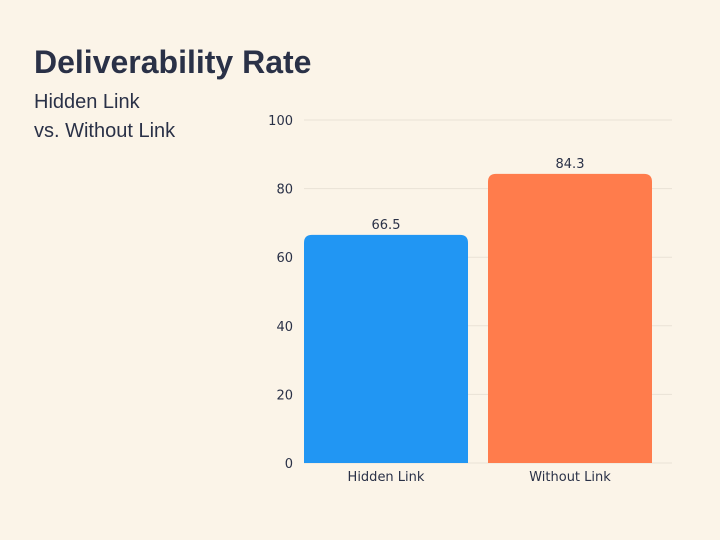  What do you see at coordinates (280, 293) in the screenshot?
I see `y-axis-ticks: 0 20 40 60 80 100` at bounding box center [280, 293].